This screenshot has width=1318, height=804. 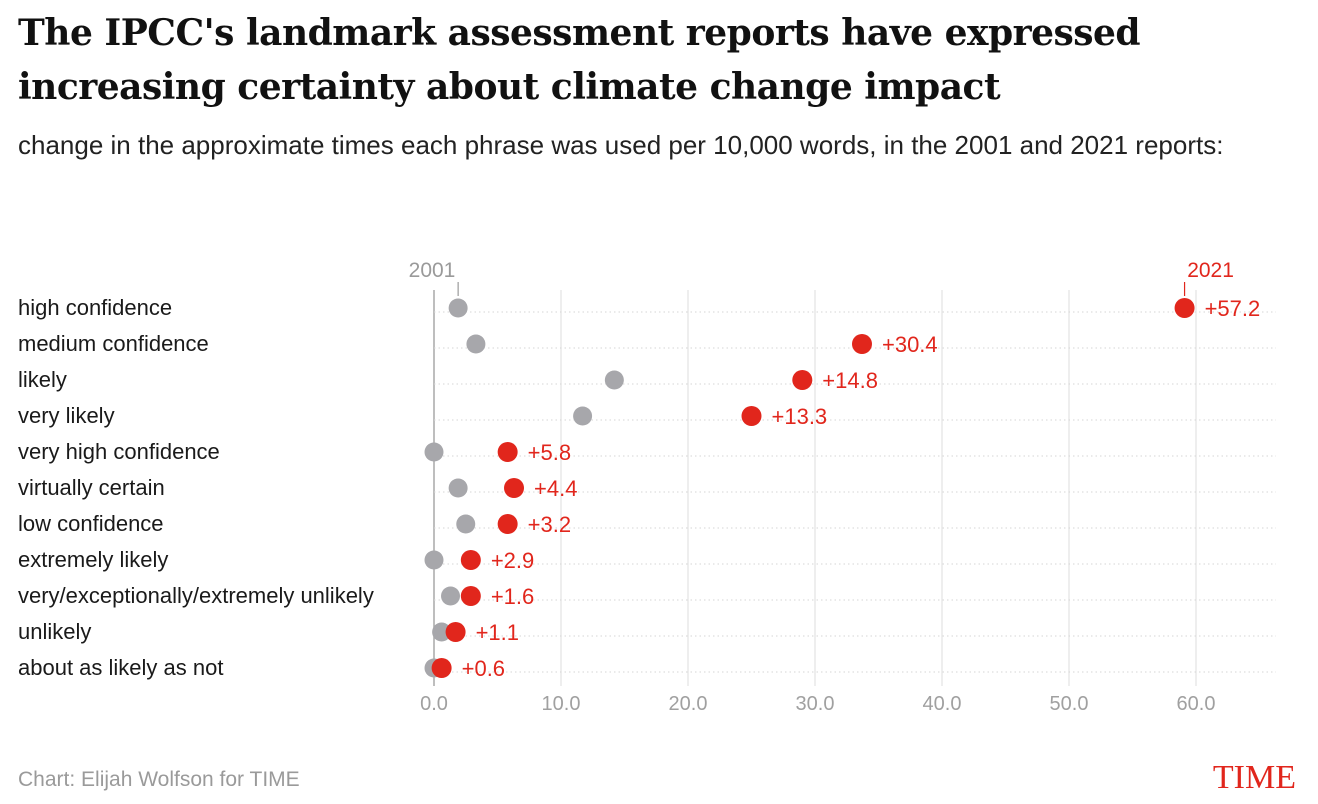 I want to click on row-3: very likely +13.3, so click(x=422, y=416).